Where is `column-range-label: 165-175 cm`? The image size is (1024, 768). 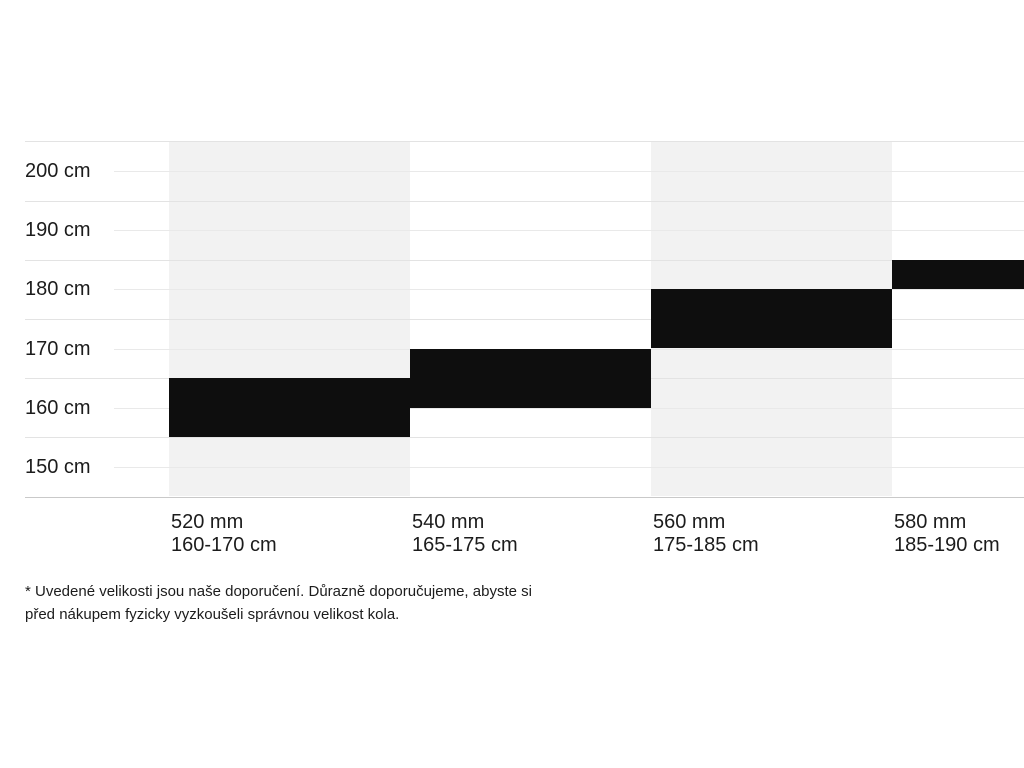 column-range-label: 165-175 cm is located at coordinates (465, 545).